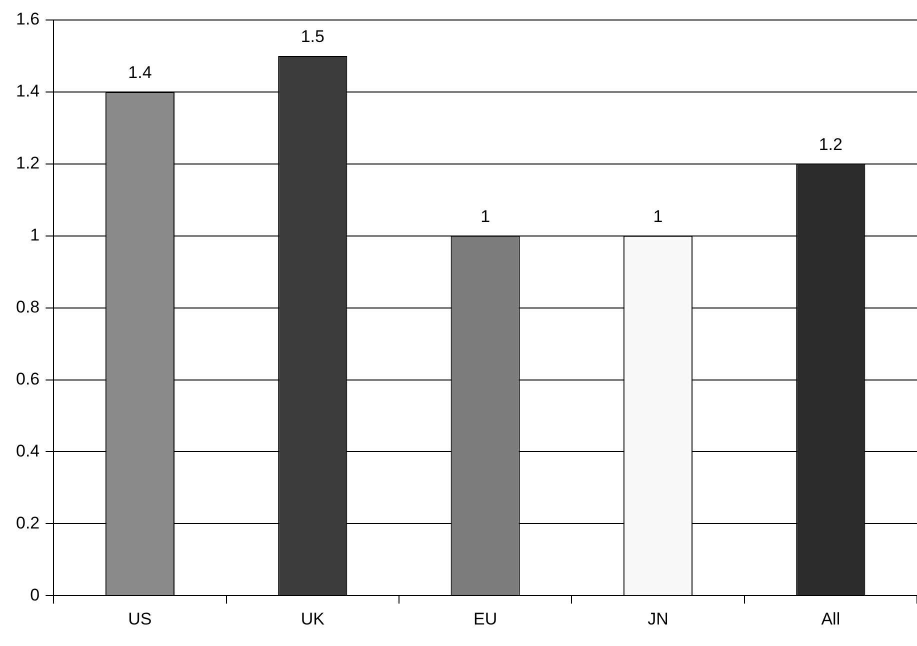 The height and width of the screenshot is (646, 917). I want to click on y-tick-label: 0.4, so click(28, 450).